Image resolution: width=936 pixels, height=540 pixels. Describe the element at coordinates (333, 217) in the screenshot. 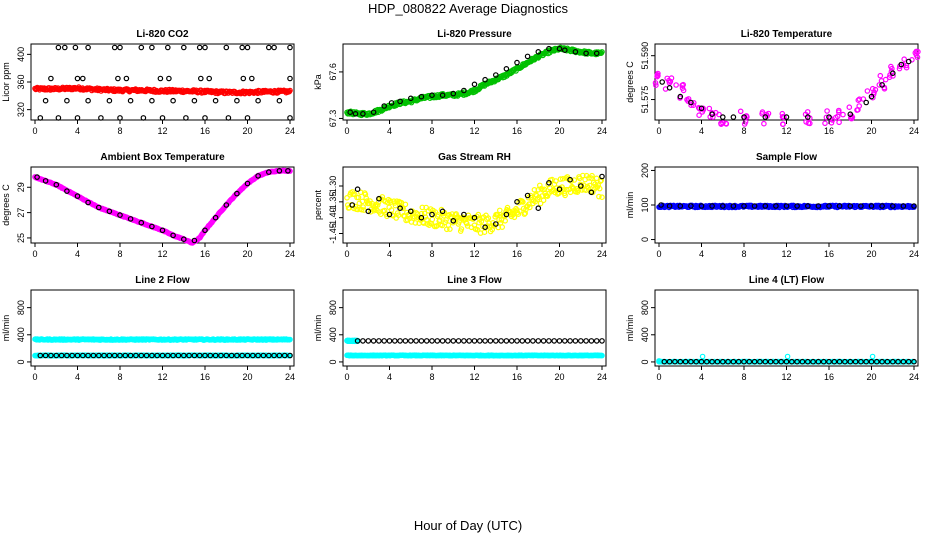

I see `y-tick-label: -1.40` at that location.